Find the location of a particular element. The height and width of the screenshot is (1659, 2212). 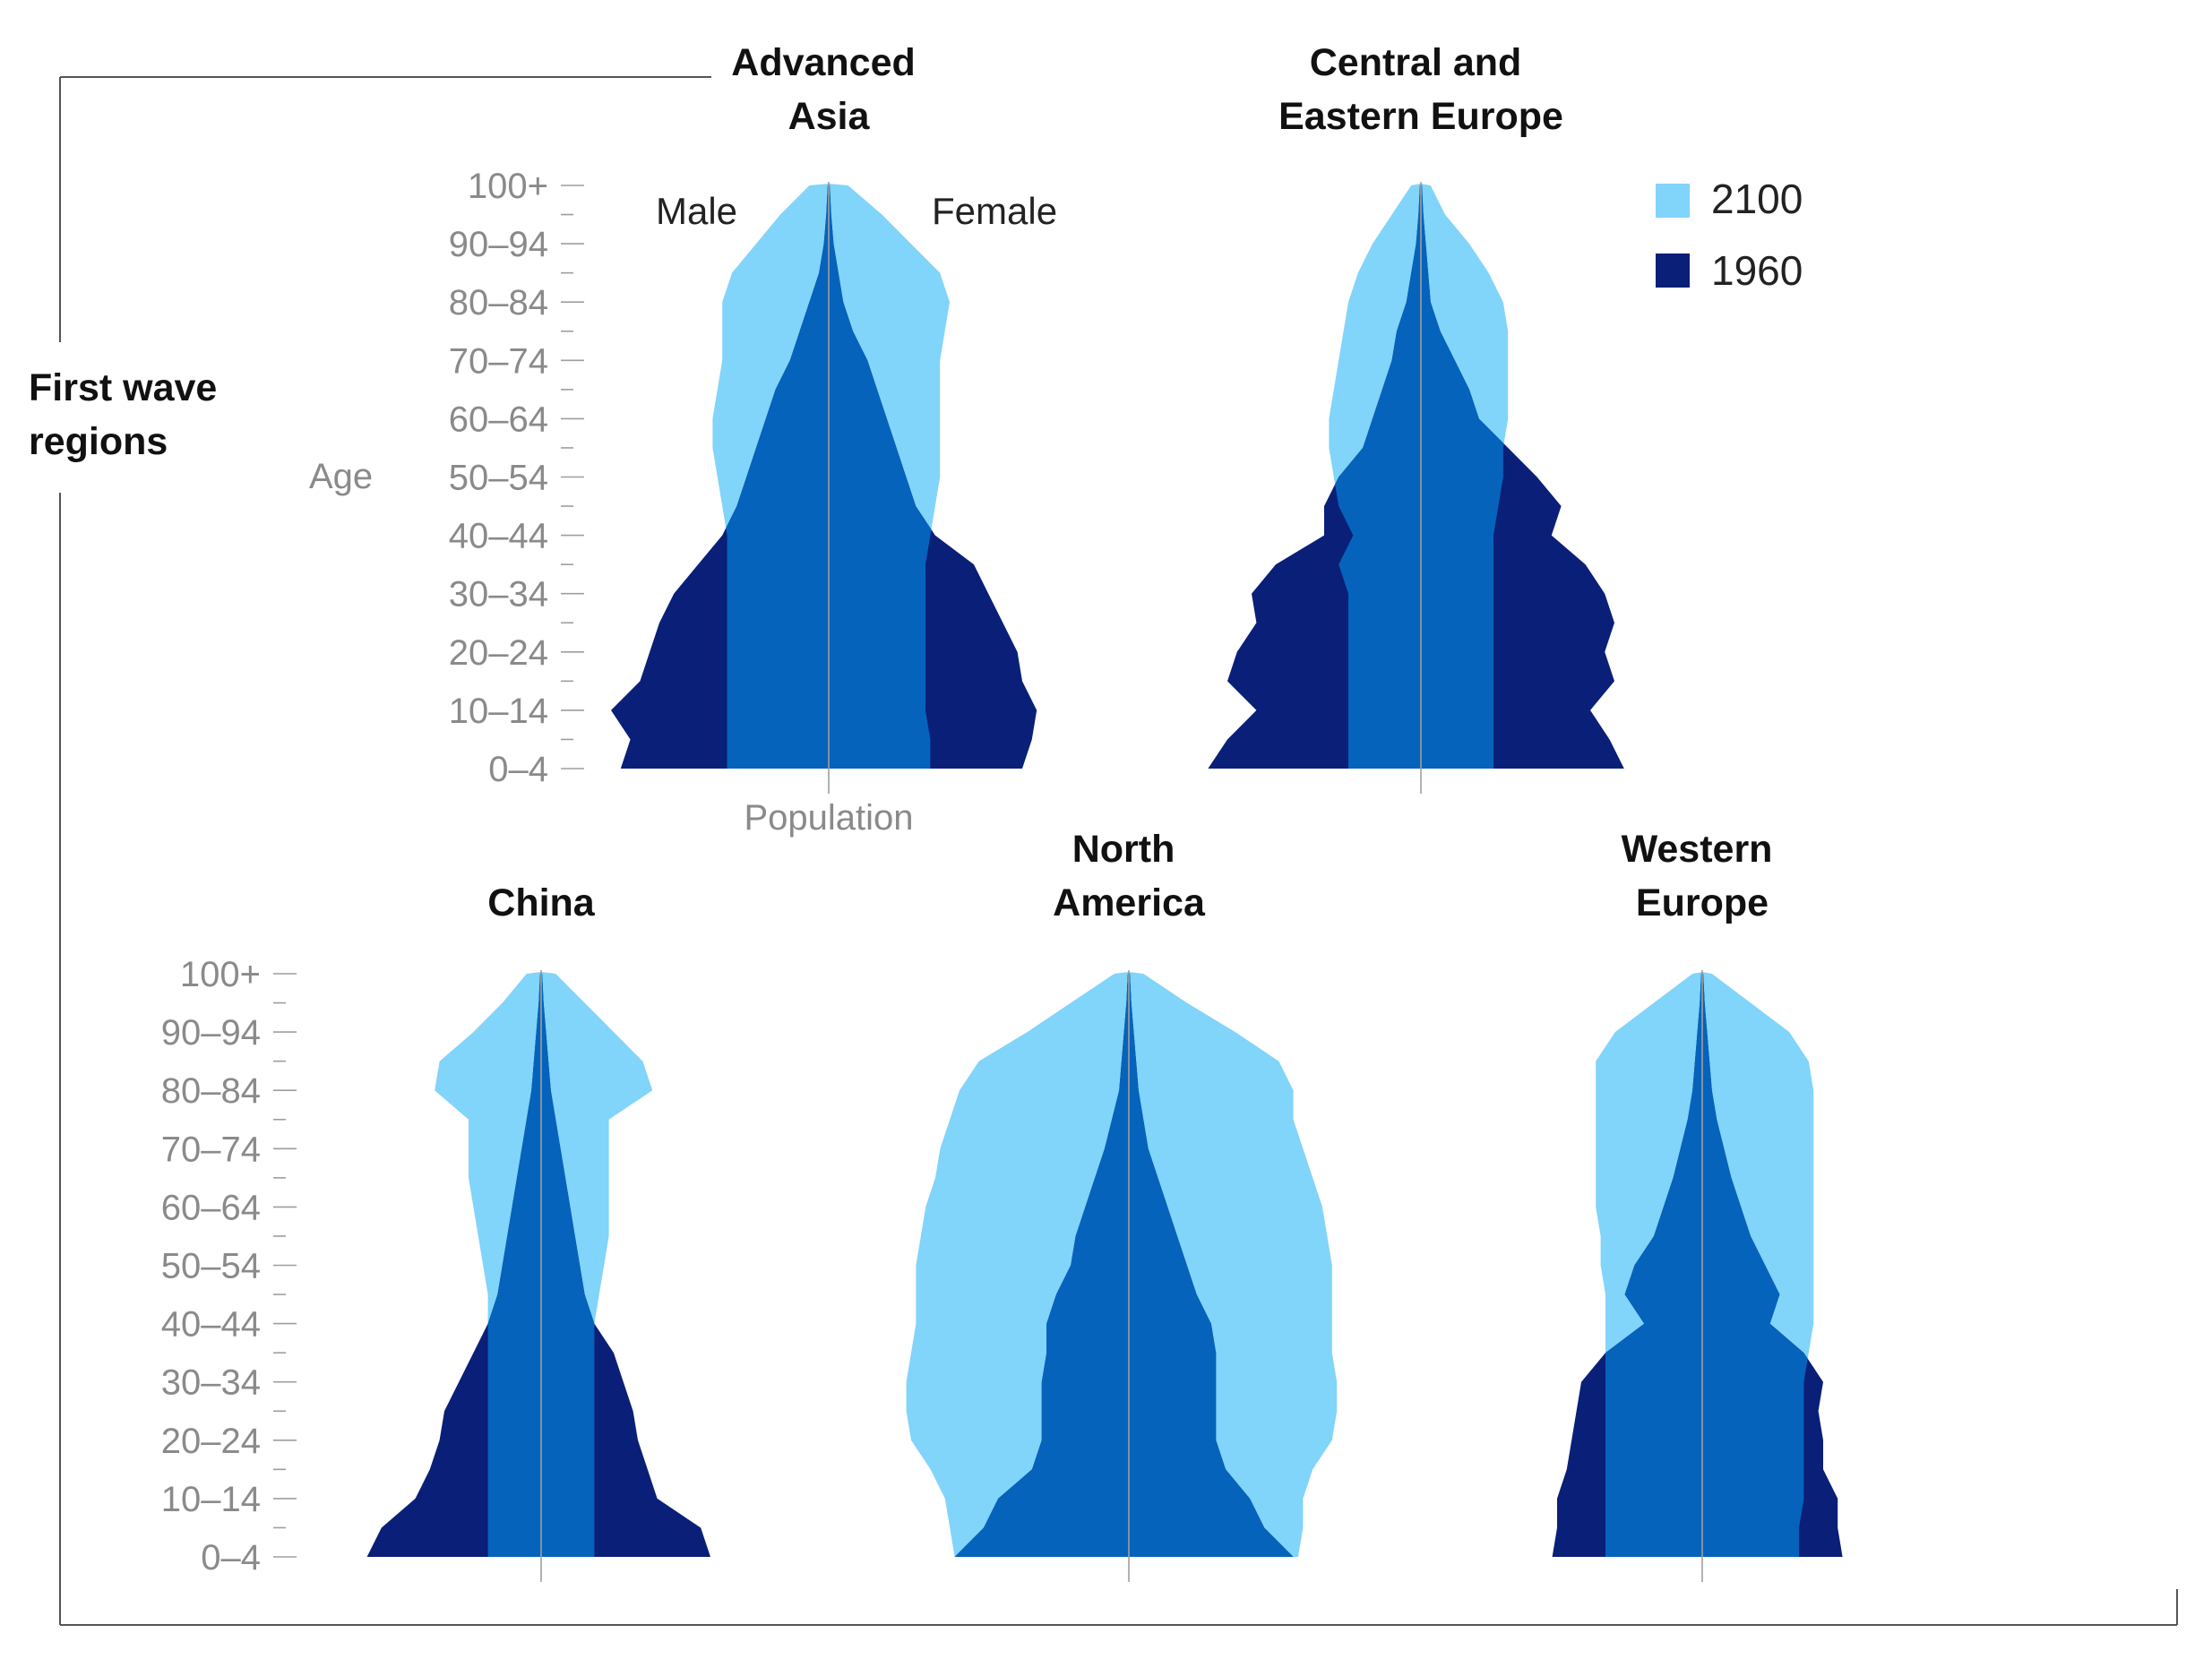

chart-title-central-eastern-europe: Central and Eastern Europe is located at coordinates (1420, 90).